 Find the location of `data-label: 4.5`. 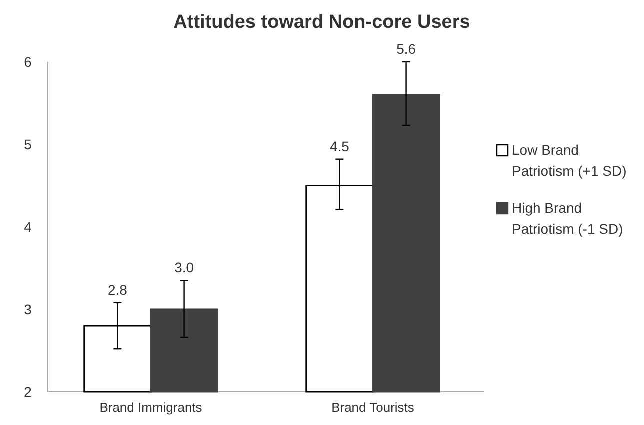

data-label: 4.5 is located at coordinates (340, 146).